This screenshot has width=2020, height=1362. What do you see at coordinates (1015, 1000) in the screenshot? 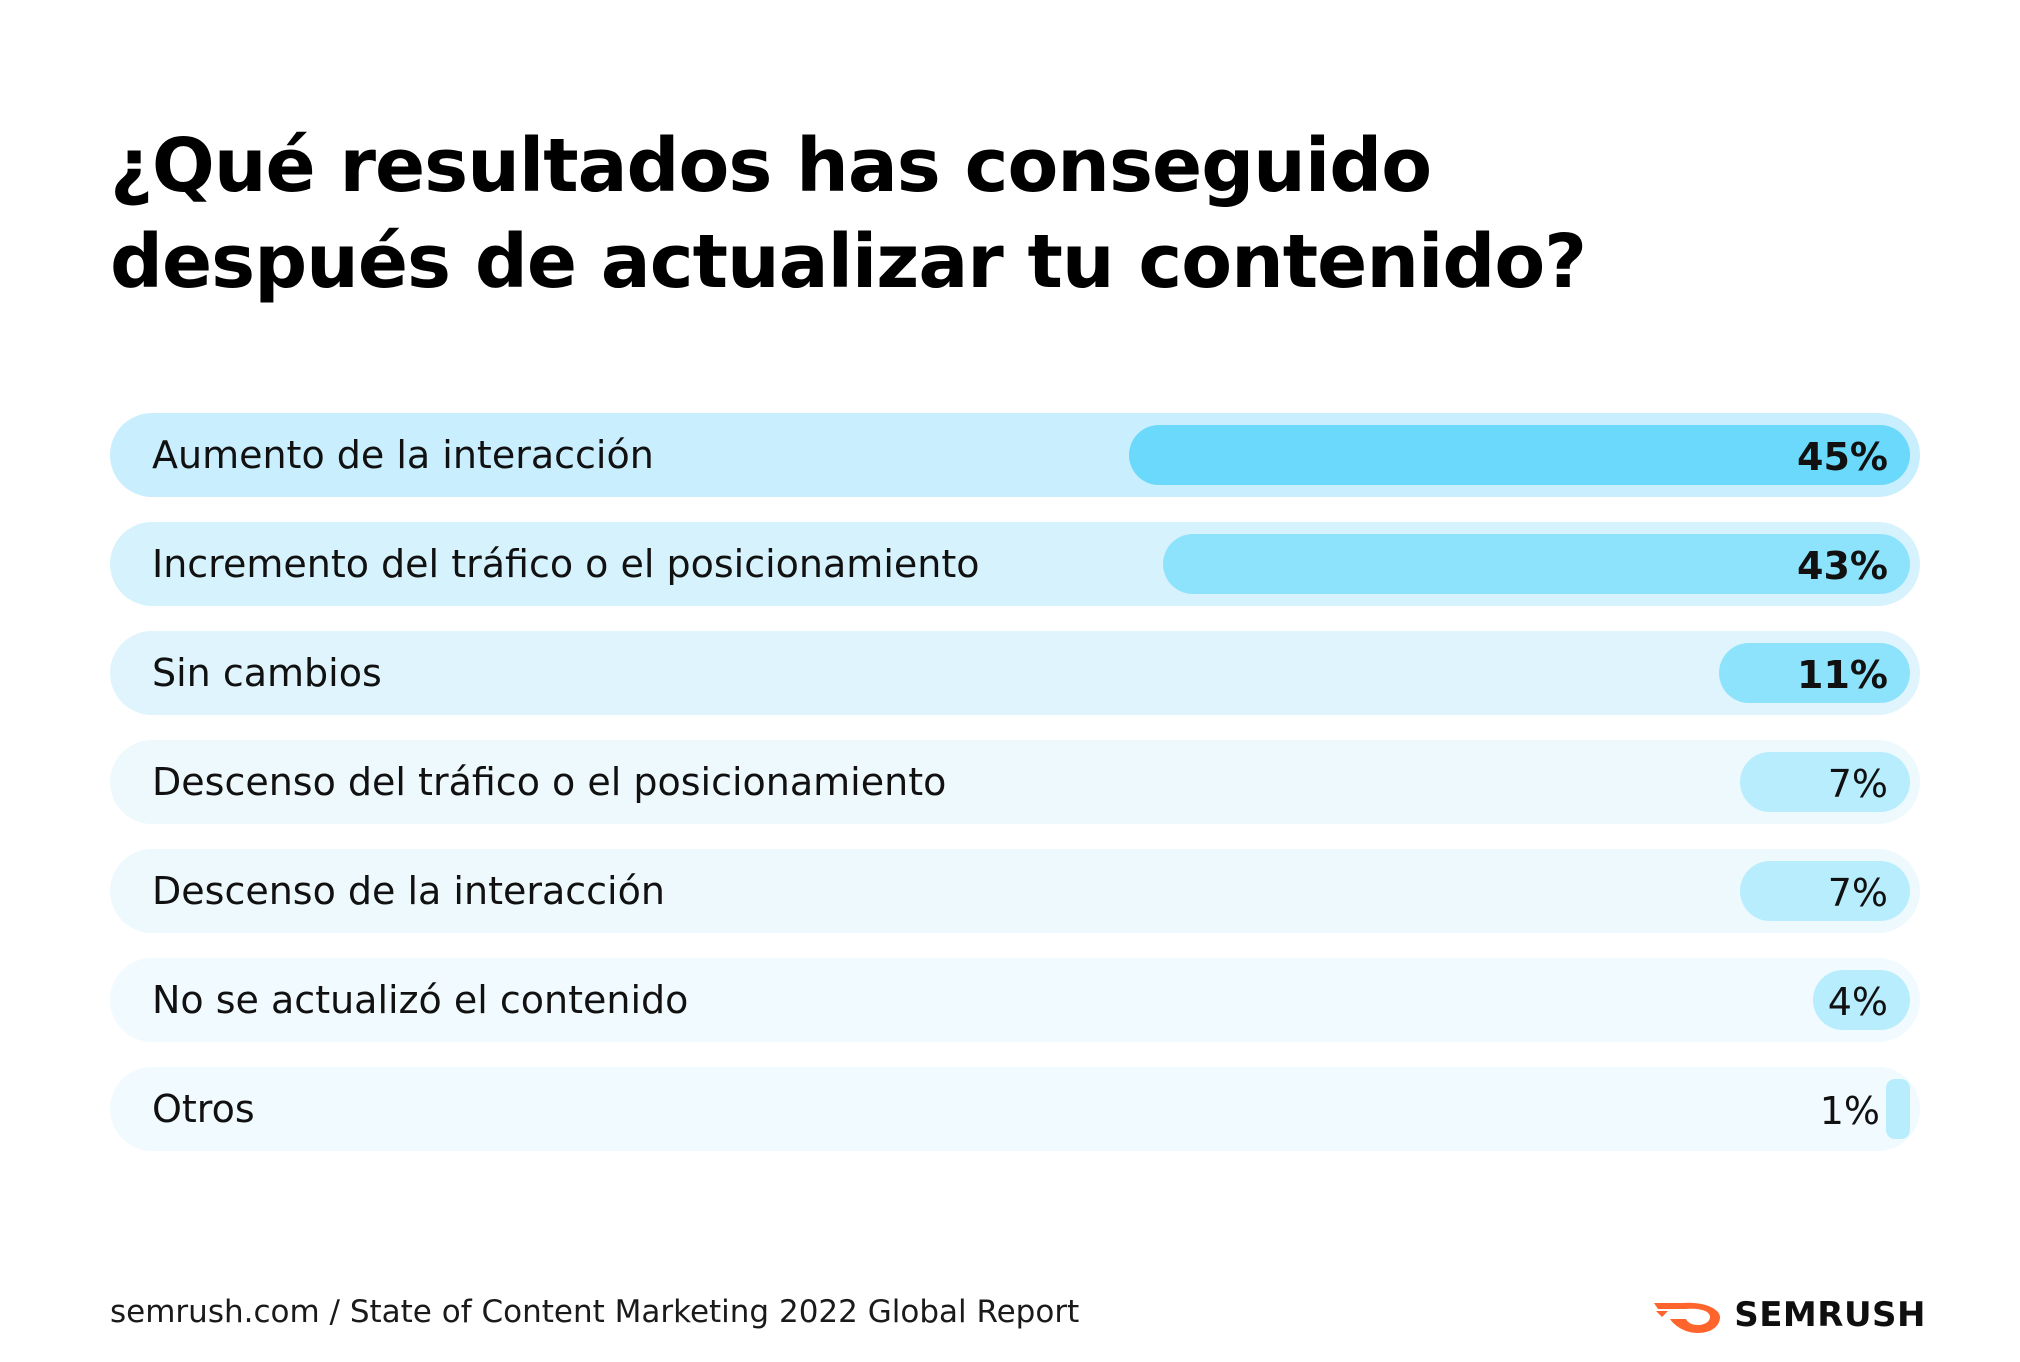
I see `bar-row: No se actualizó el contenido 4%` at bounding box center [1015, 1000].